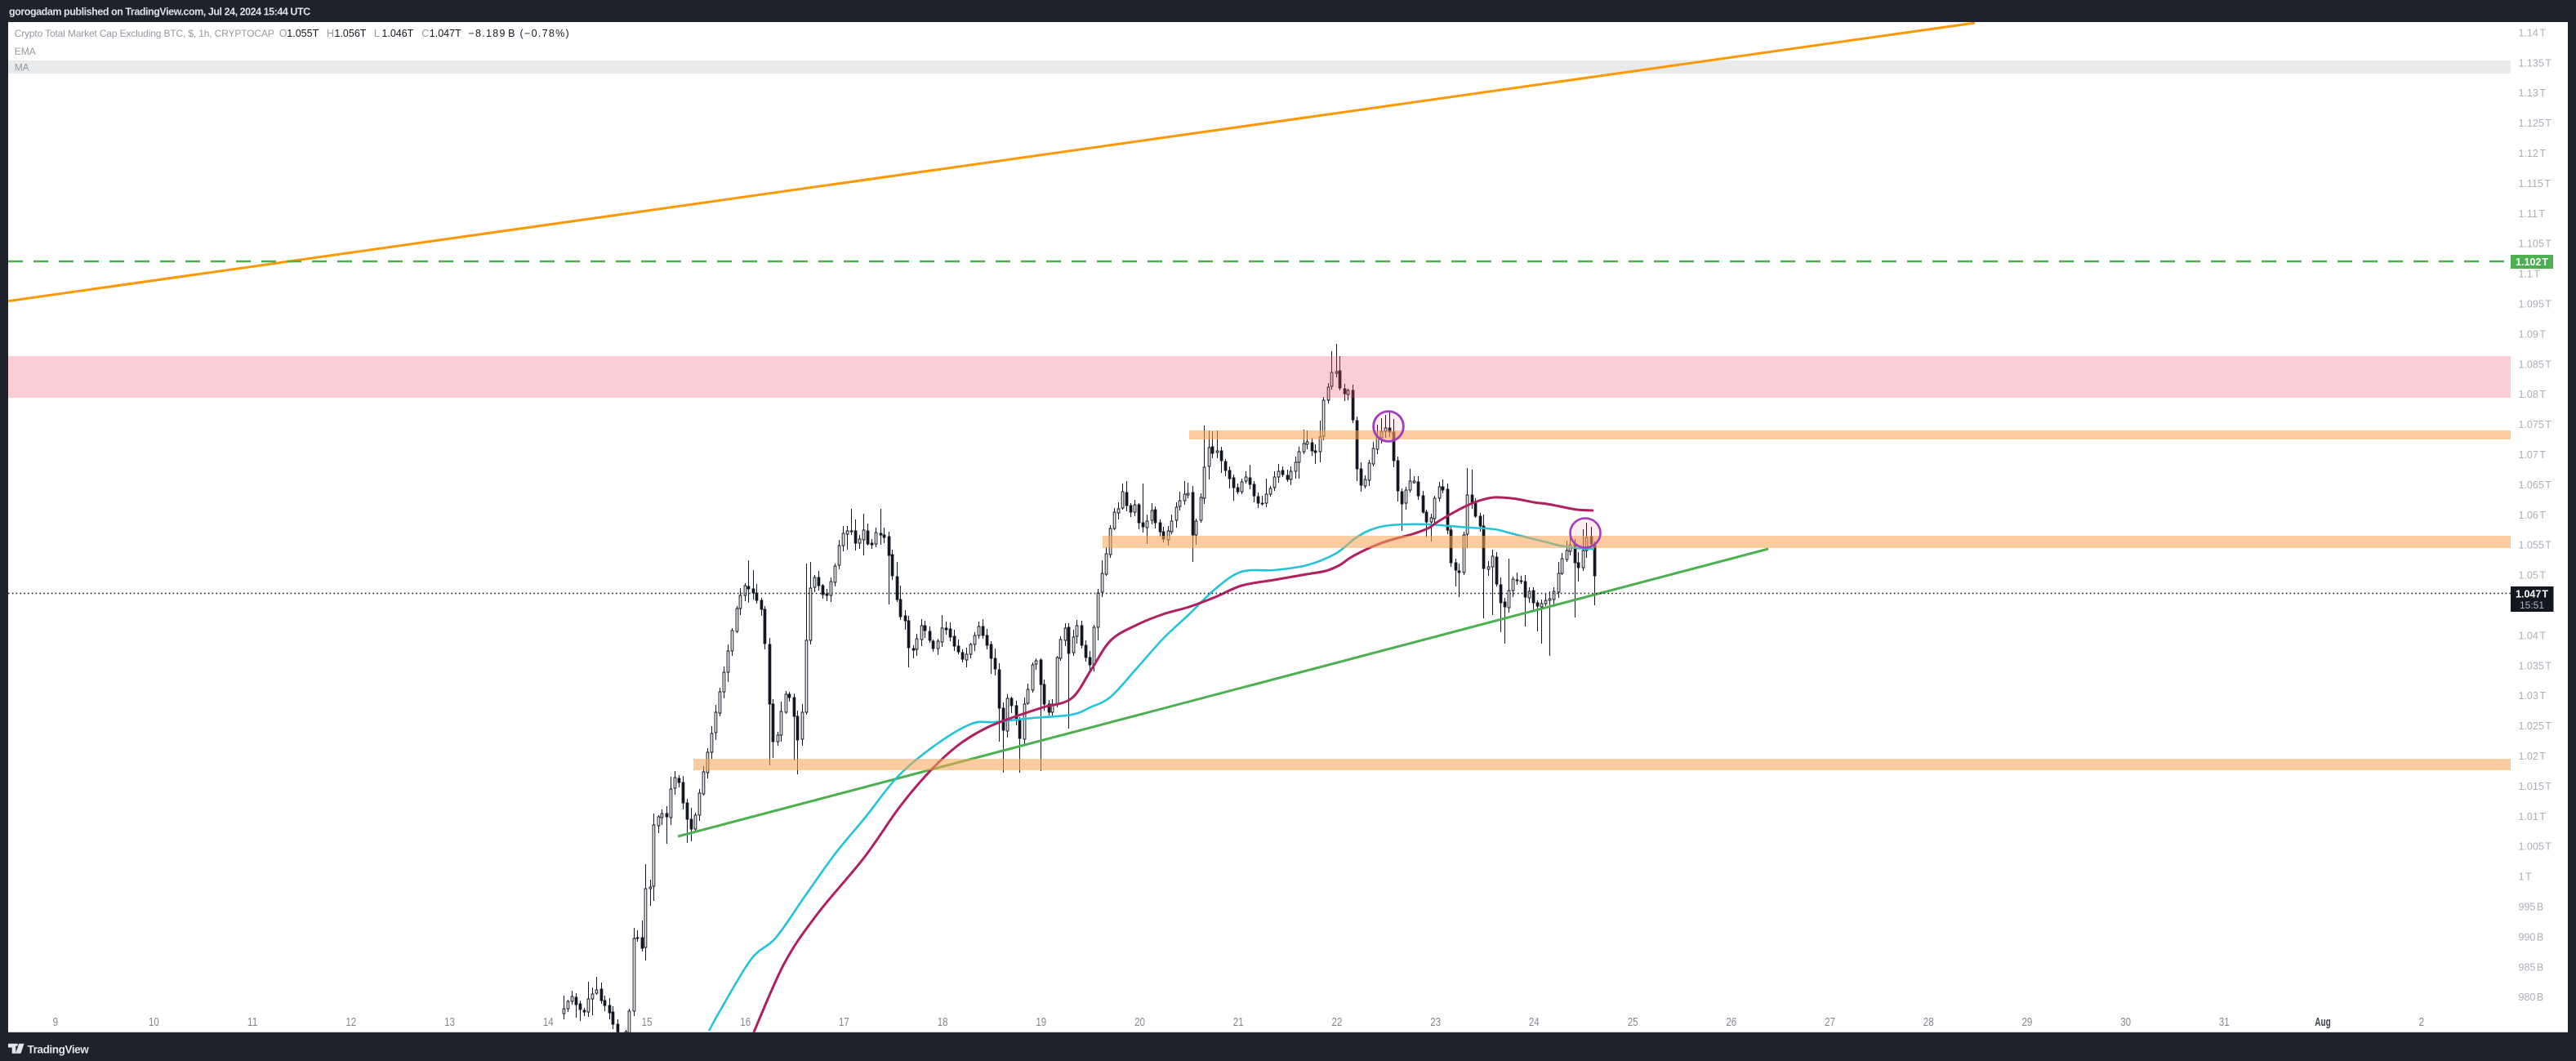 Image resolution: width=2576 pixels, height=1061 pixels. I want to click on svg-text: MA, so click(22, 68).